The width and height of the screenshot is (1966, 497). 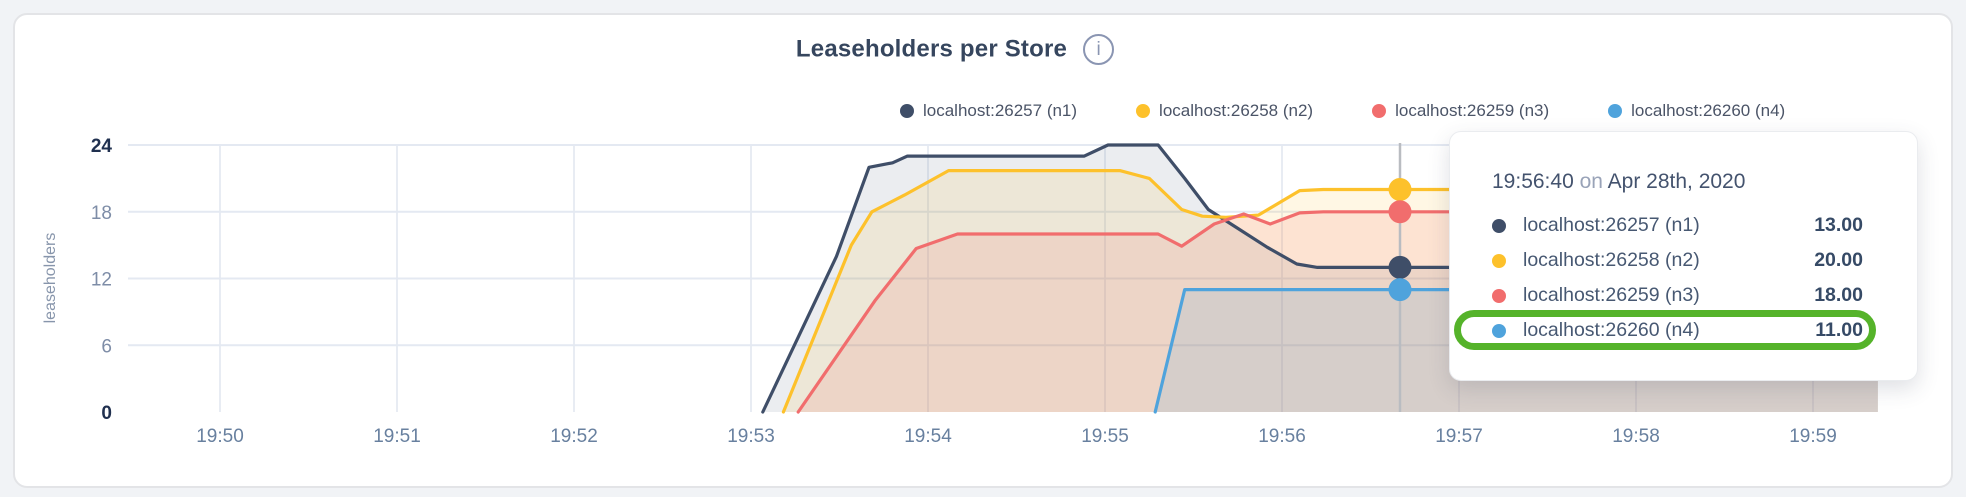 What do you see at coordinates (1099, 49) in the screenshot?
I see `info-icon: i` at bounding box center [1099, 49].